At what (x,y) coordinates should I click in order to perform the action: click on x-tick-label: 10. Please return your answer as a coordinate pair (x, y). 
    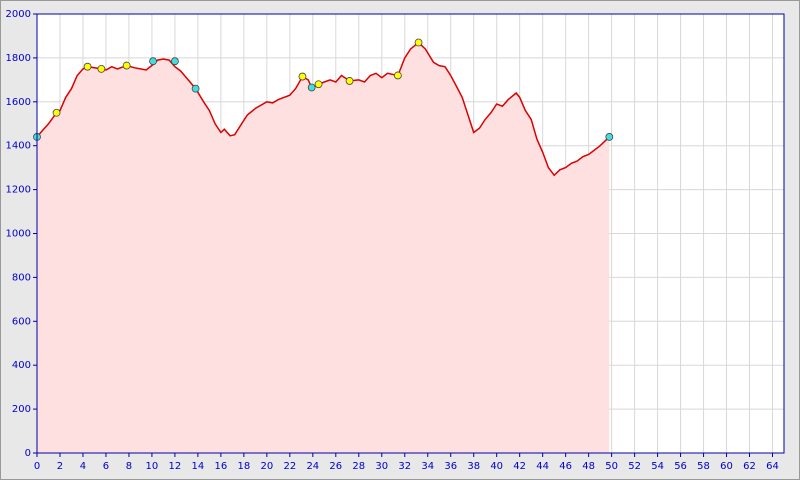
    Looking at the image, I should click on (152, 466).